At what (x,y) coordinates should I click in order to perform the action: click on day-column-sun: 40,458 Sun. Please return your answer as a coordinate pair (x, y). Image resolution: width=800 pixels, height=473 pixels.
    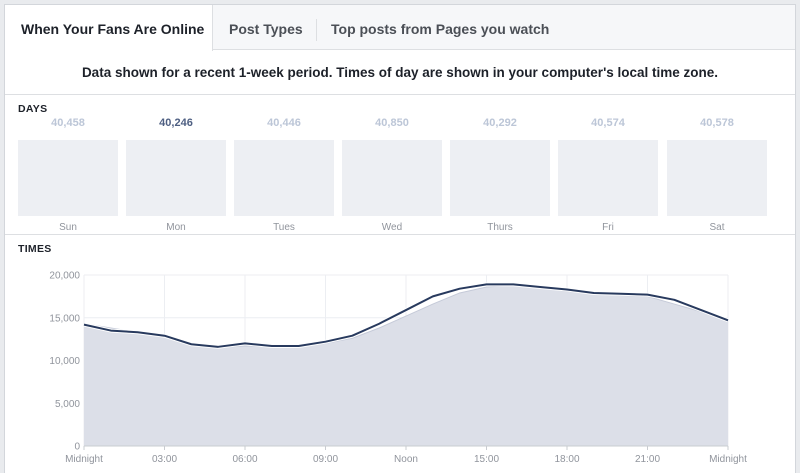
    Looking at the image, I should click on (68, 175).